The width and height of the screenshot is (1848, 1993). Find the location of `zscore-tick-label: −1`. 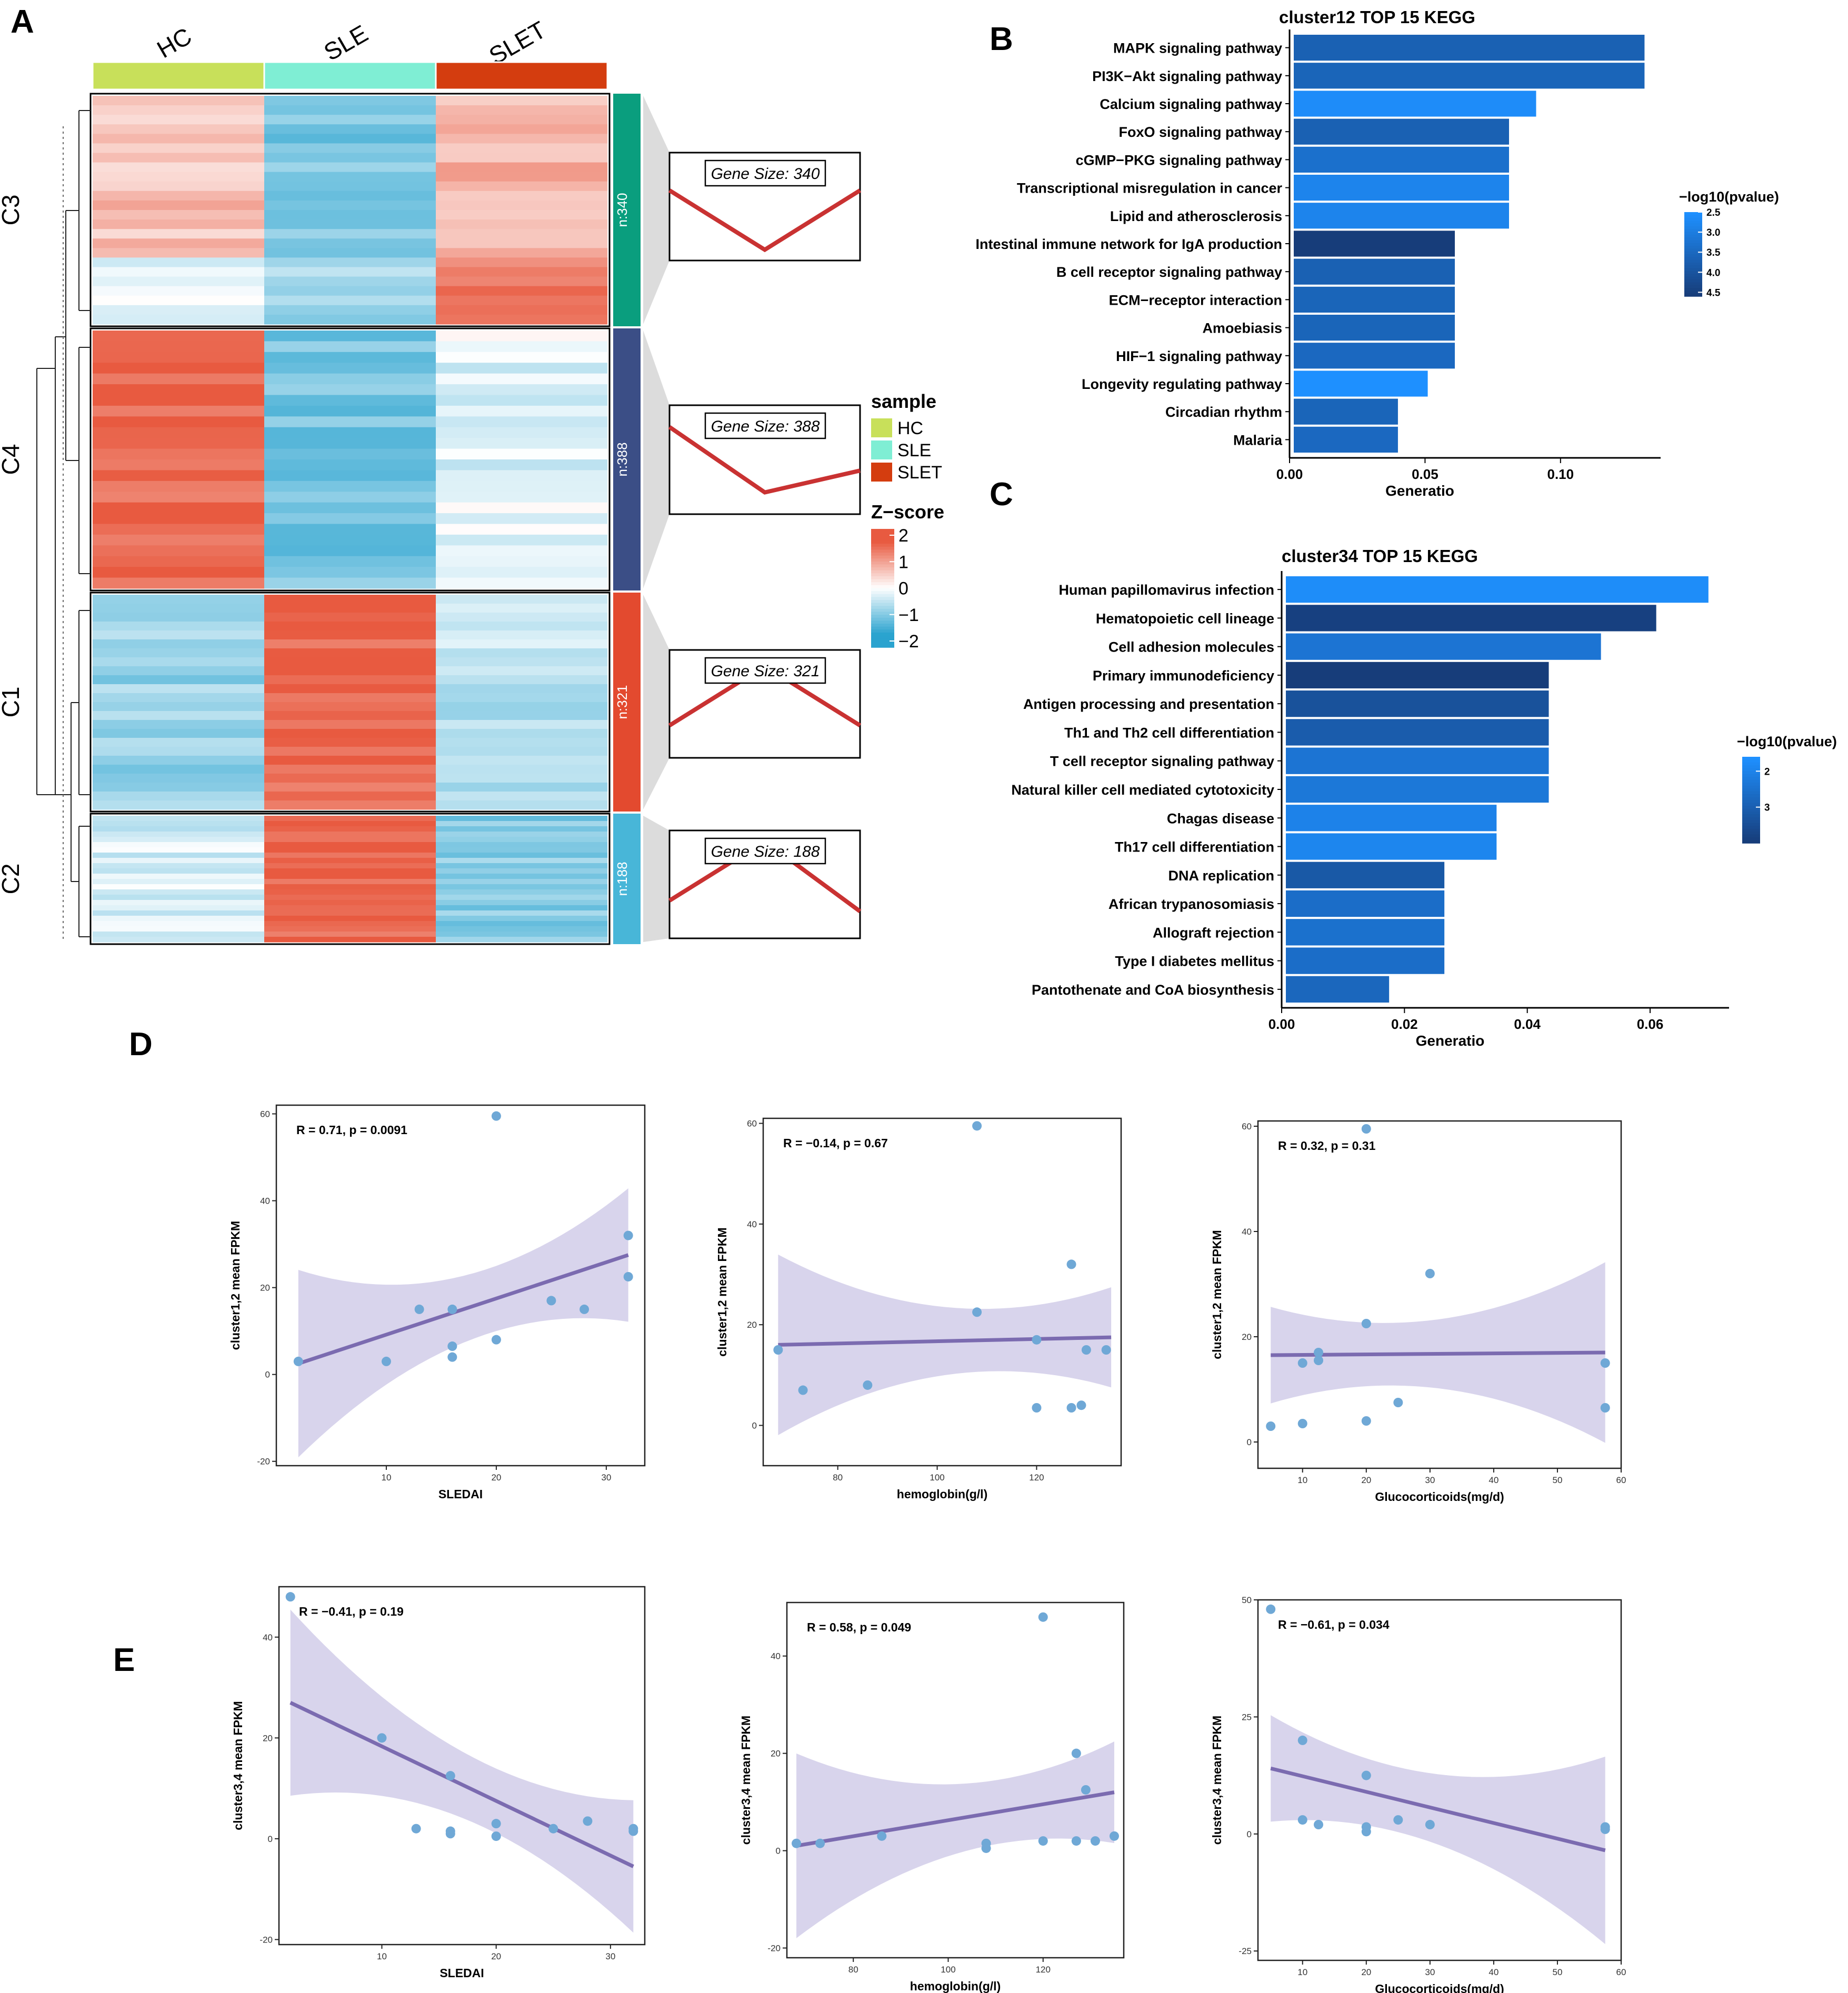

zscore-tick-label: −1 is located at coordinates (908, 615).